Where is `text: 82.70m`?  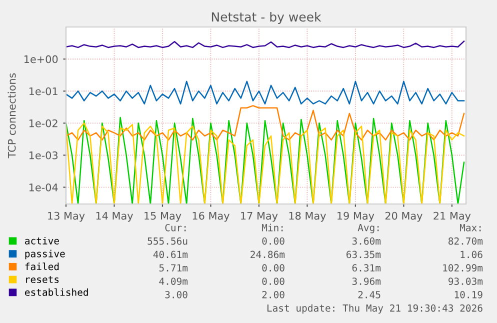 text: 82.70m is located at coordinates (465, 241).